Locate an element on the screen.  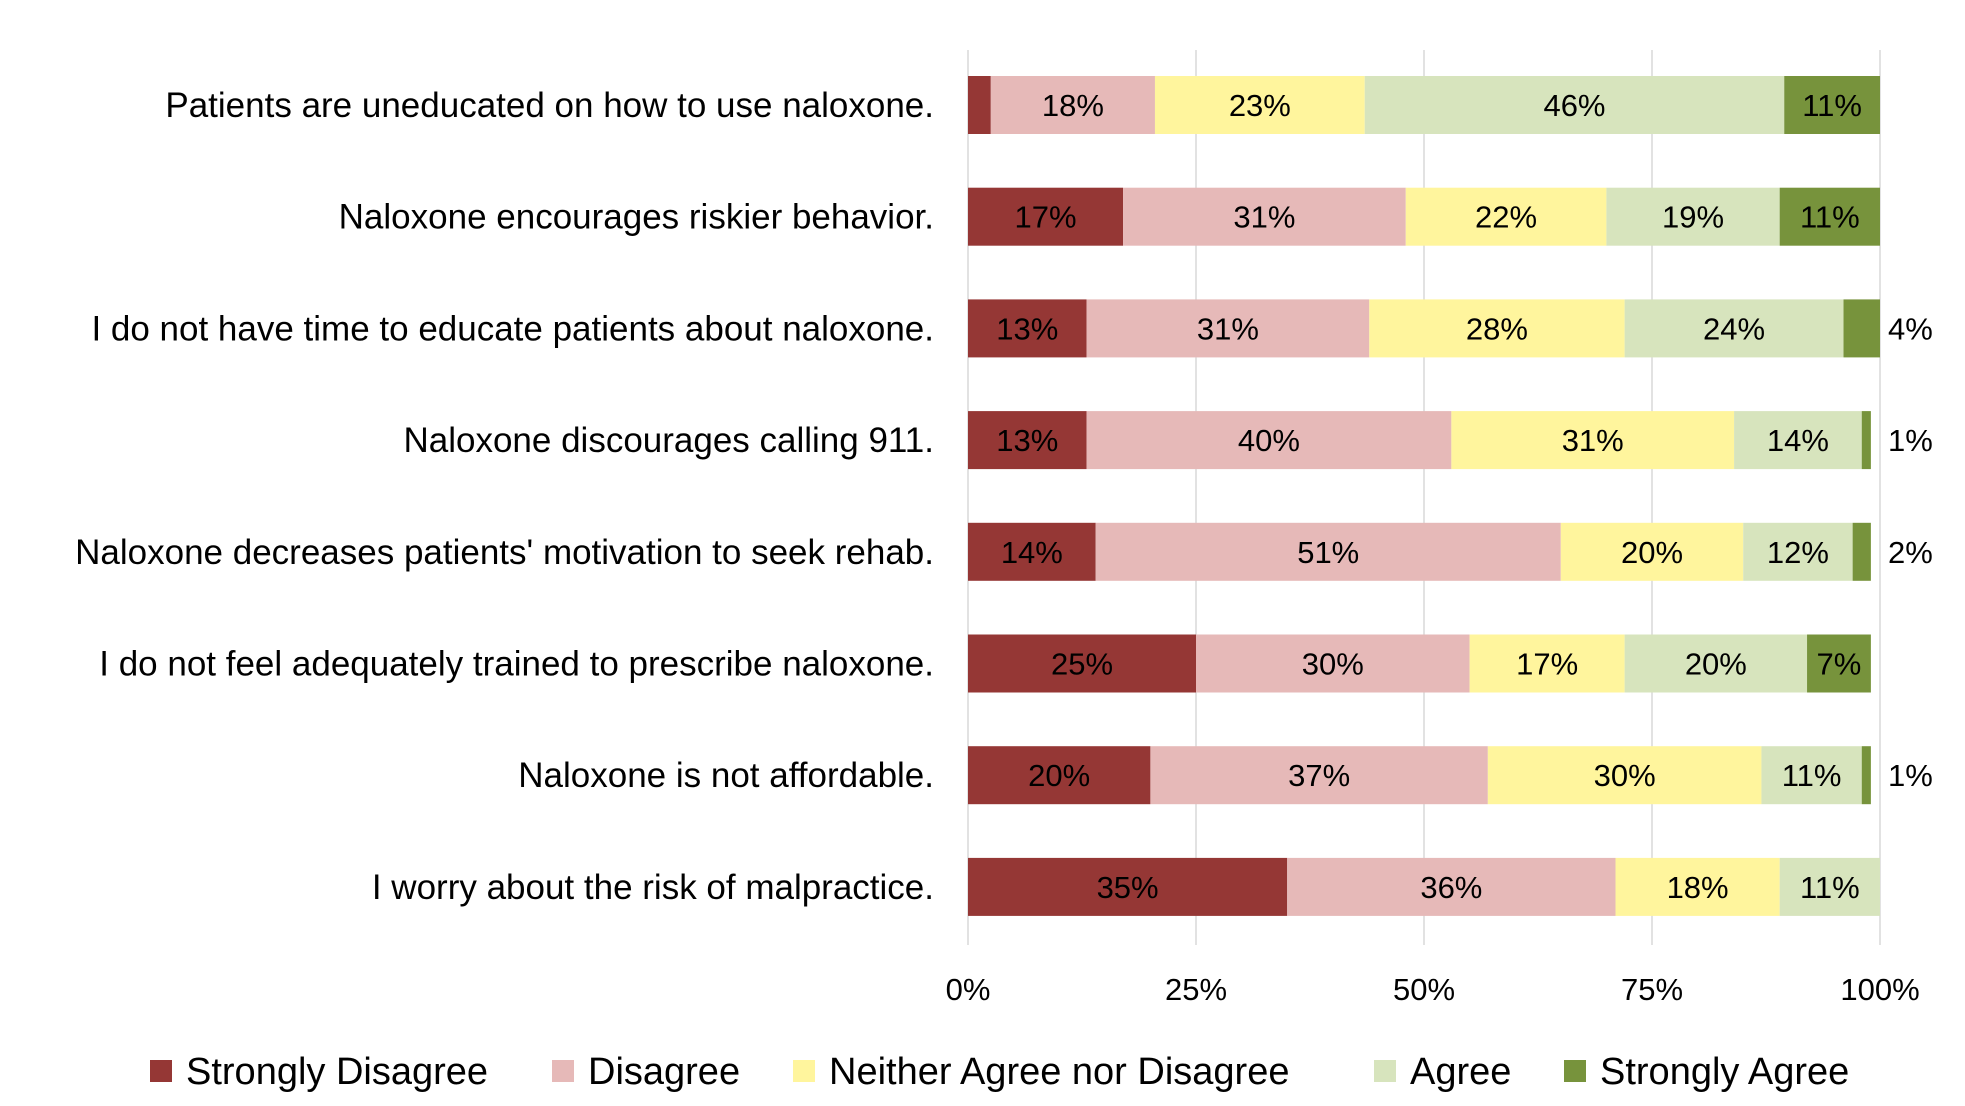
x-tick-label: 75% is located at coordinates (1652, 989).